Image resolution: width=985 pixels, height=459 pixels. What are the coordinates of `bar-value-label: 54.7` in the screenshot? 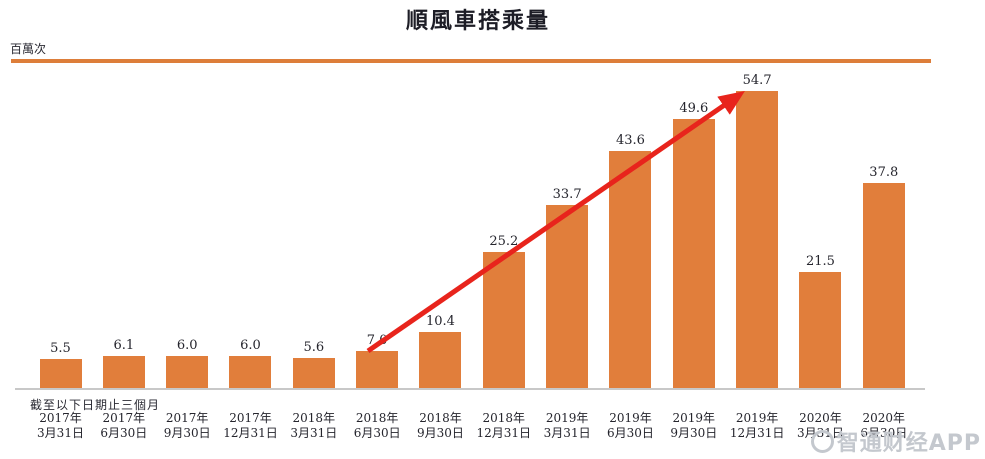 It's located at (757, 80).